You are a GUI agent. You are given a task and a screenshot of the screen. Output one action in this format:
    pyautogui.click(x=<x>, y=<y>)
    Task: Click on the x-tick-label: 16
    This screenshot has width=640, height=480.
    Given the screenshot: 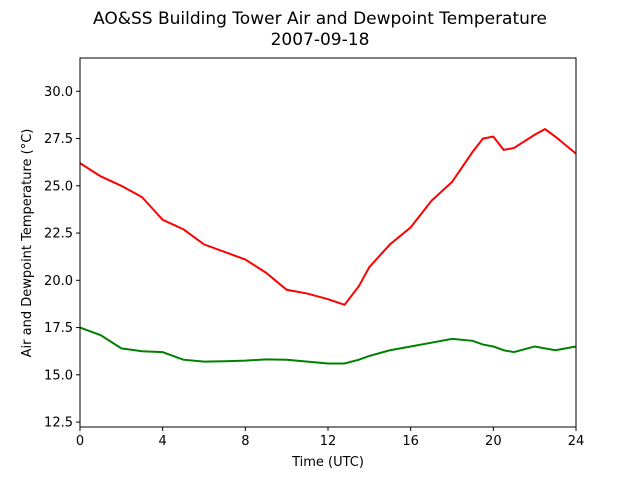 What is the action you would take?
    pyautogui.click(x=410, y=441)
    